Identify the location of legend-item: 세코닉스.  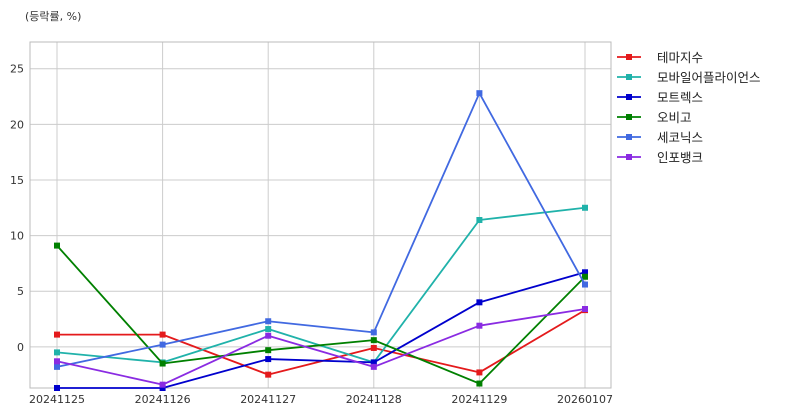
(660, 137).